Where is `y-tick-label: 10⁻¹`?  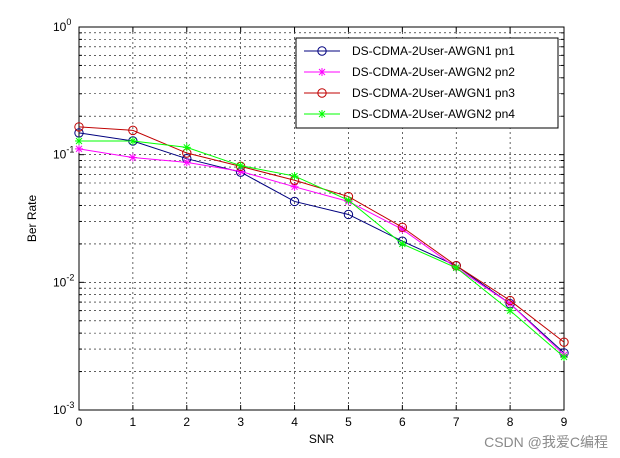
y-tick-label: 10⁻¹ is located at coordinates (63, 153).